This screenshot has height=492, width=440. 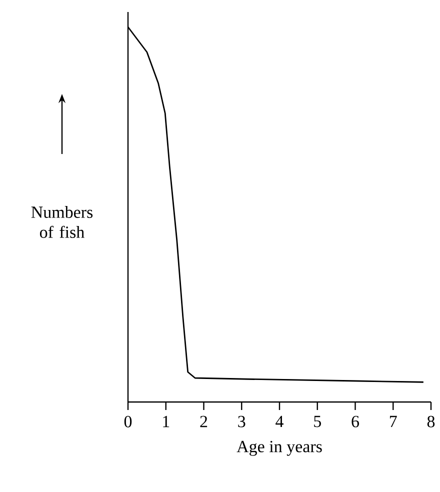 What do you see at coordinates (280, 422) in the screenshot?
I see `x-tick-label: 4` at bounding box center [280, 422].